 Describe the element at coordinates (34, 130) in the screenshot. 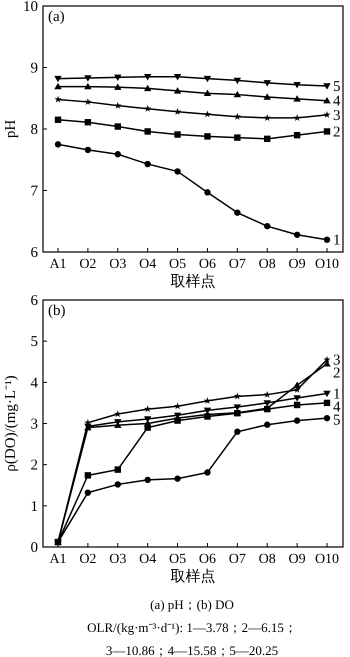

I see `y-tick-label: 8` at that location.